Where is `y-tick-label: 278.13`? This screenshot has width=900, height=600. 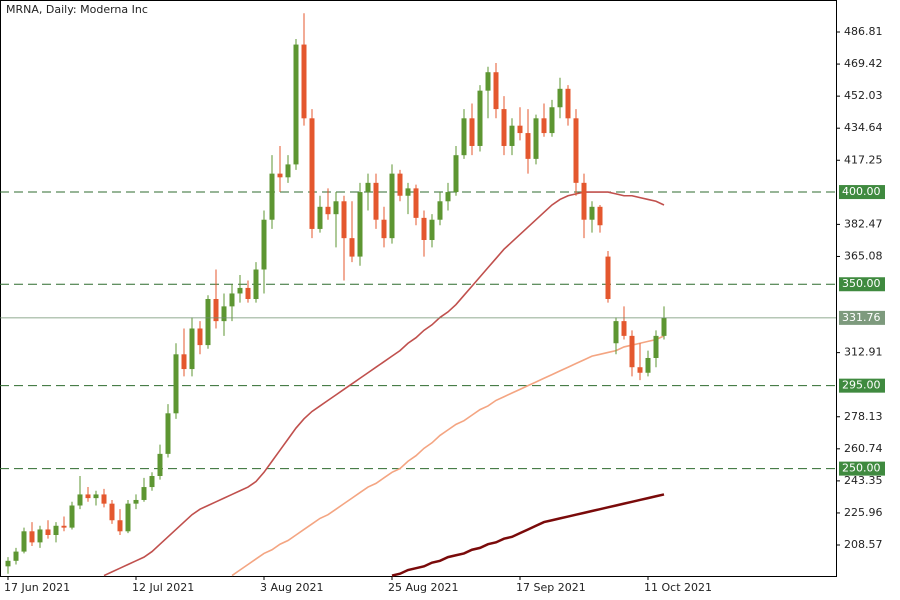
y-tick-label: 278.13 is located at coordinates (863, 416).